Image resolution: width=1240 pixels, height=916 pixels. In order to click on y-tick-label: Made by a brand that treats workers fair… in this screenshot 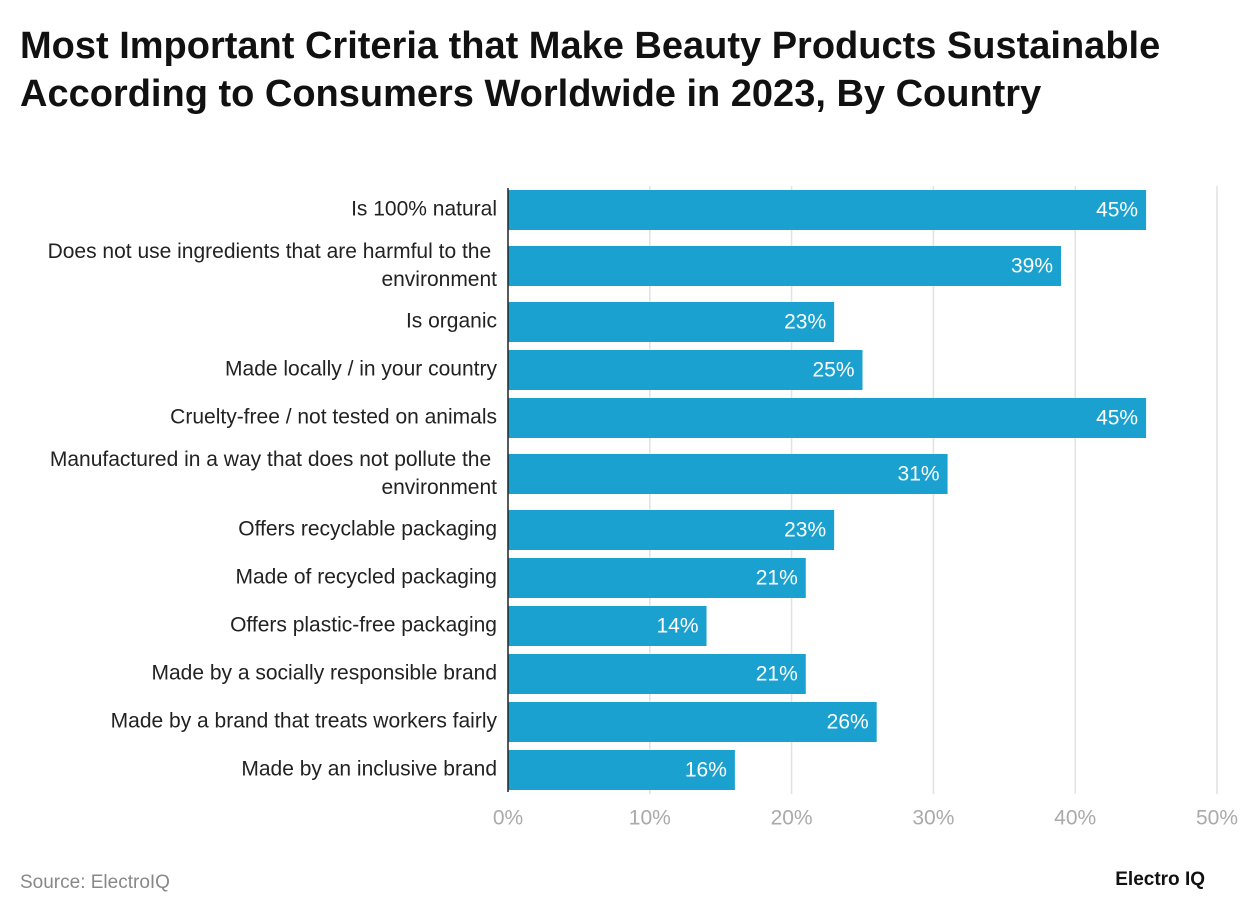, I will do `click(304, 721)`.